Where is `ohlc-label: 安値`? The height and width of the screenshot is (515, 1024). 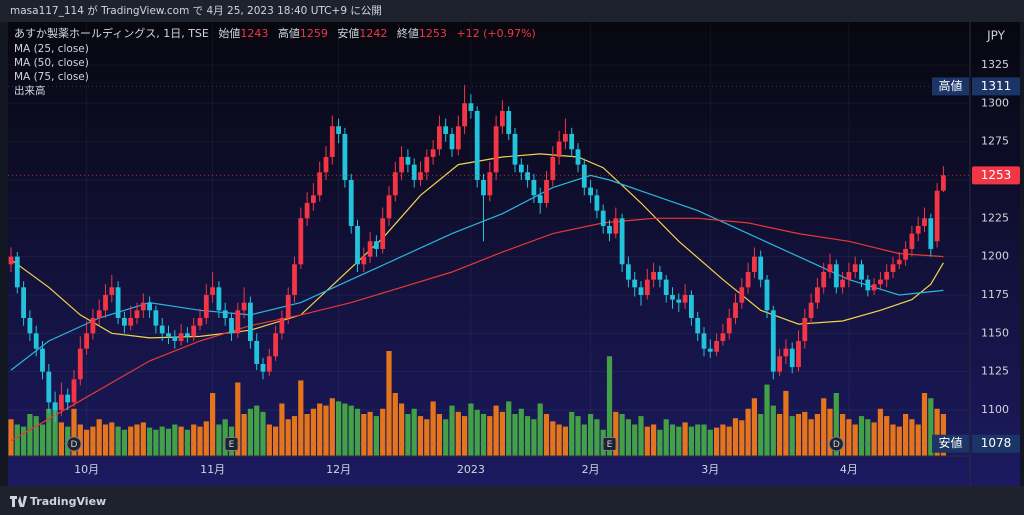
ohlc-label: 安値 is located at coordinates (348, 33).